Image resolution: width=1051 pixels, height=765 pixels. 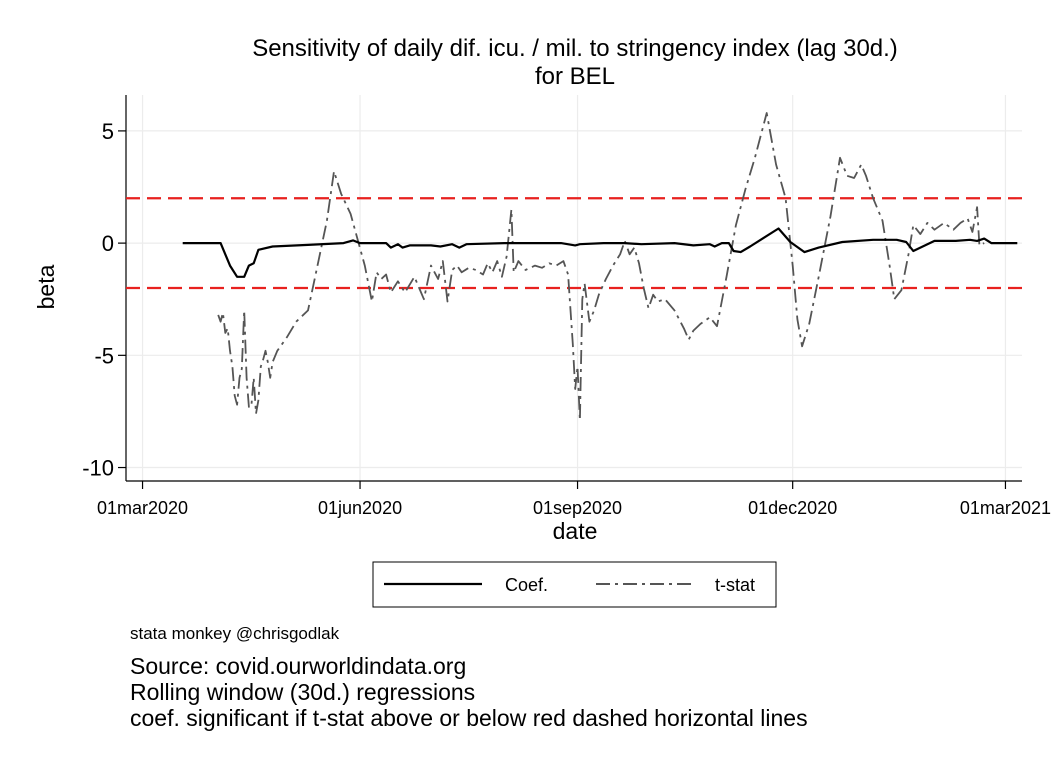 What do you see at coordinates (235, 633) in the screenshot?
I see `credit-text: stata monkey @chrisgodlak` at bounding box center [235, 633].